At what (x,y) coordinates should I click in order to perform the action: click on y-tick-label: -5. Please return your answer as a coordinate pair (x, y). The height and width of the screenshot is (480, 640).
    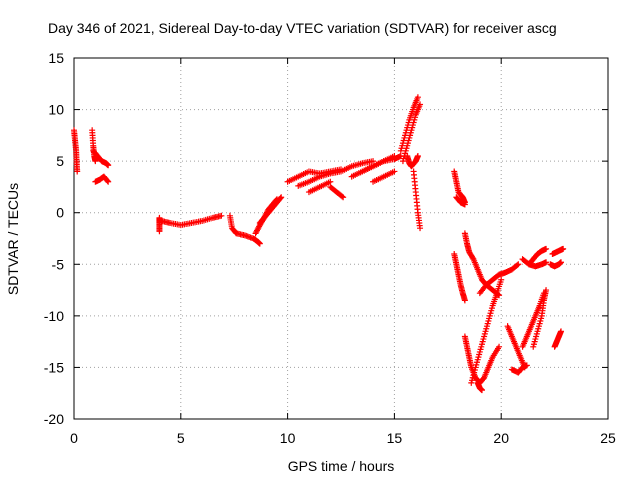
    Looking at the image, I should click on (58, 264).